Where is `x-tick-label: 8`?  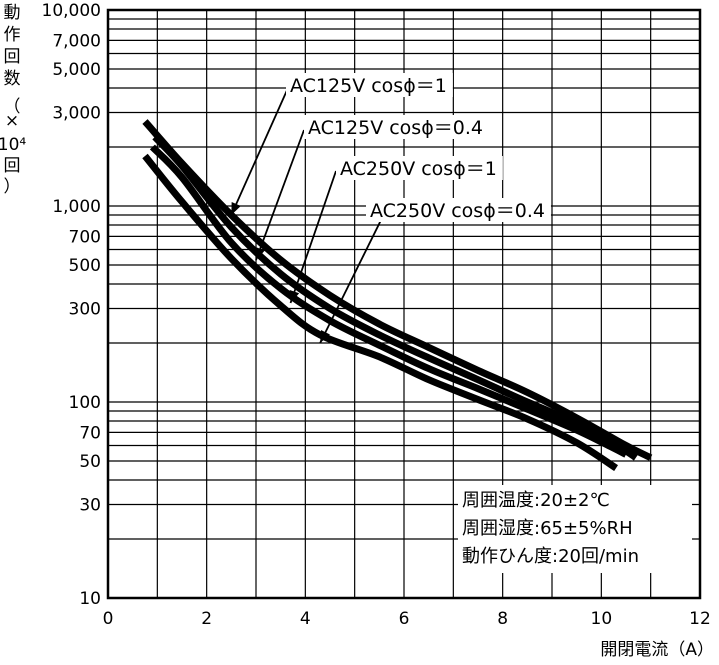
x-tick-label: 8 is located at coordinates (502, 619).